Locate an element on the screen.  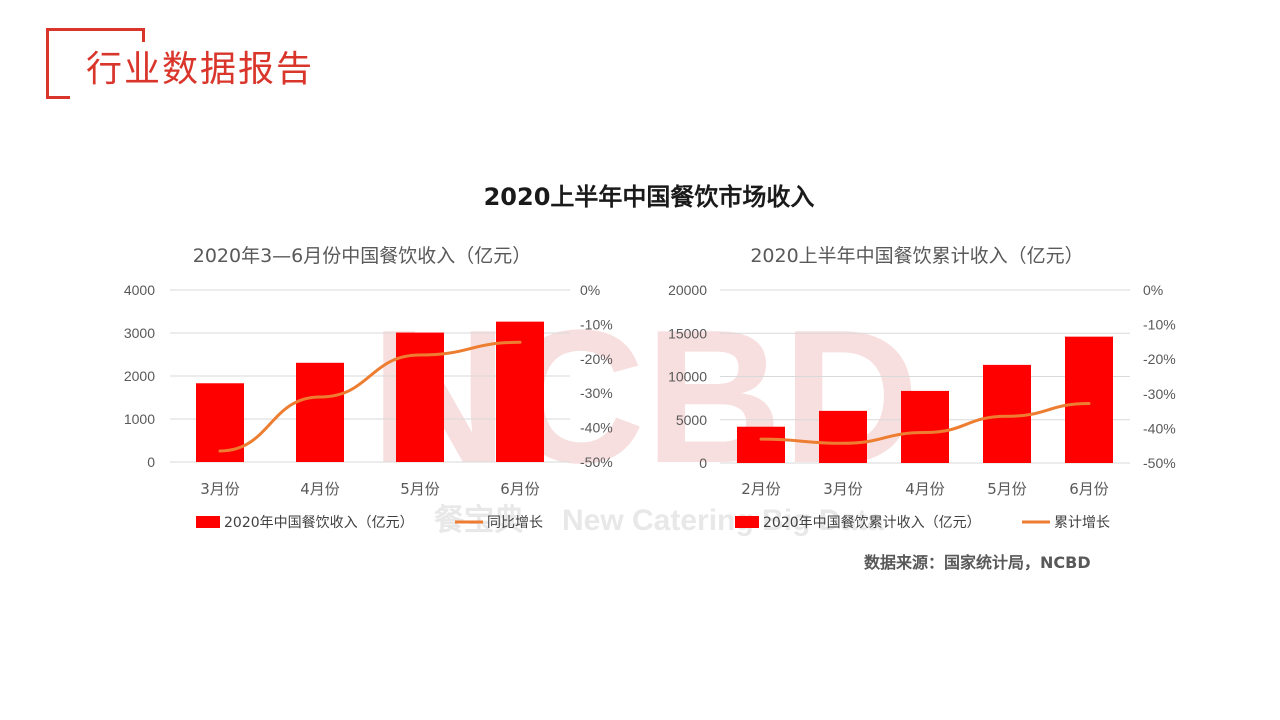
x-category-label: 2月份 is located at coordinates (761, 489).